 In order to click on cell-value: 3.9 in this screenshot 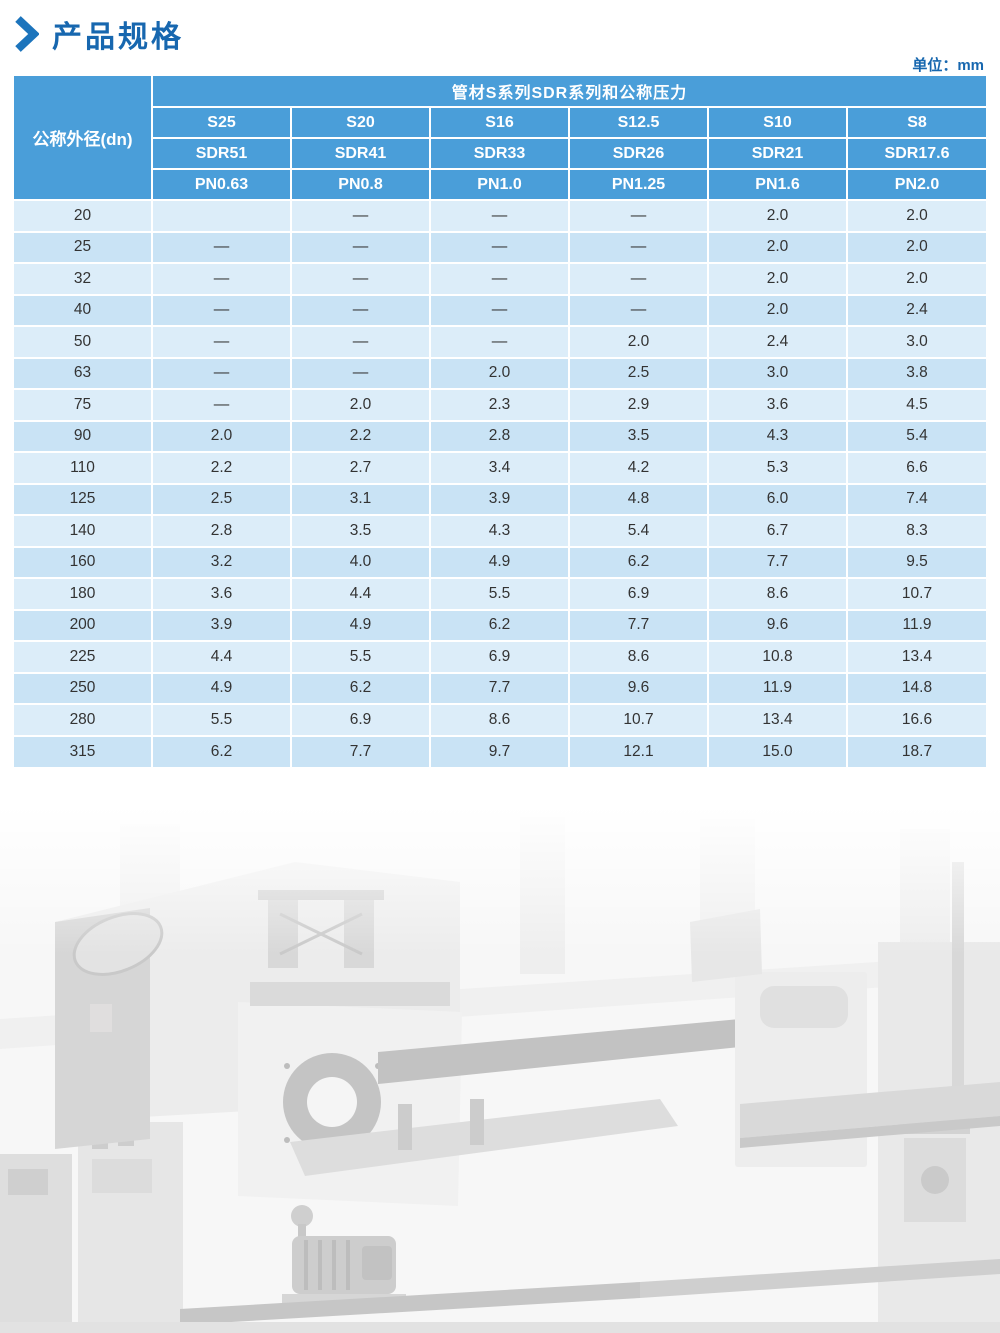, I will do `click(499, 499)`.